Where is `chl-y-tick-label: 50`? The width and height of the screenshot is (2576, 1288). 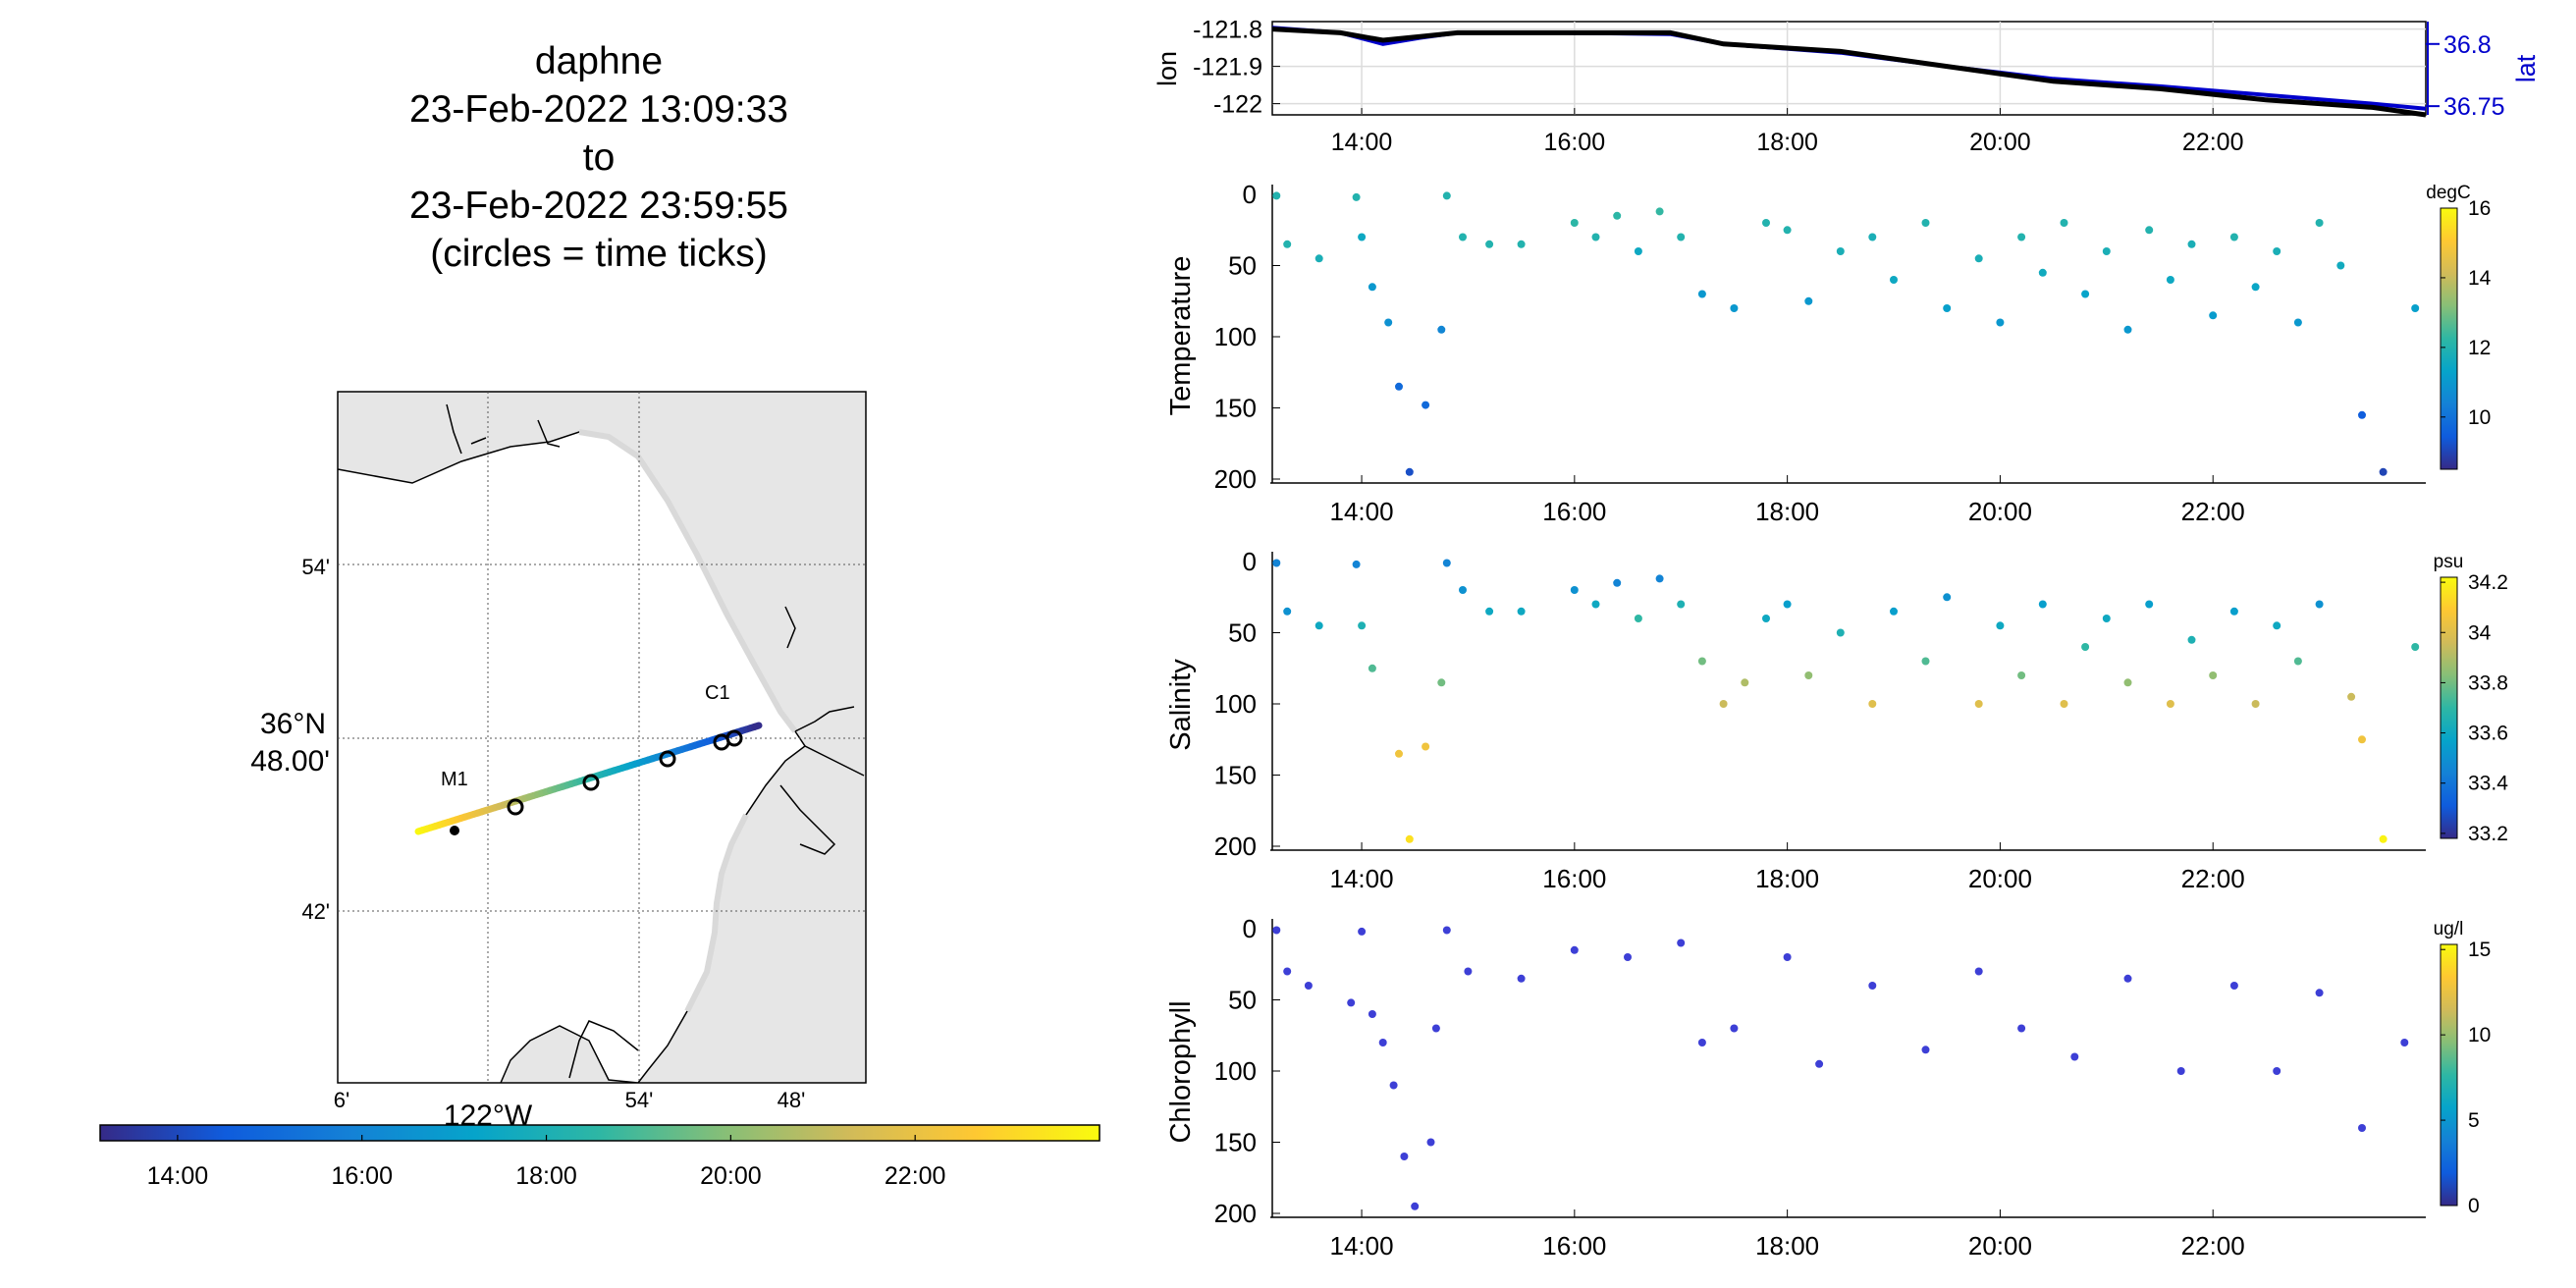 chl-y-tick-label: 50 is located at coordinates (1242, 1000).